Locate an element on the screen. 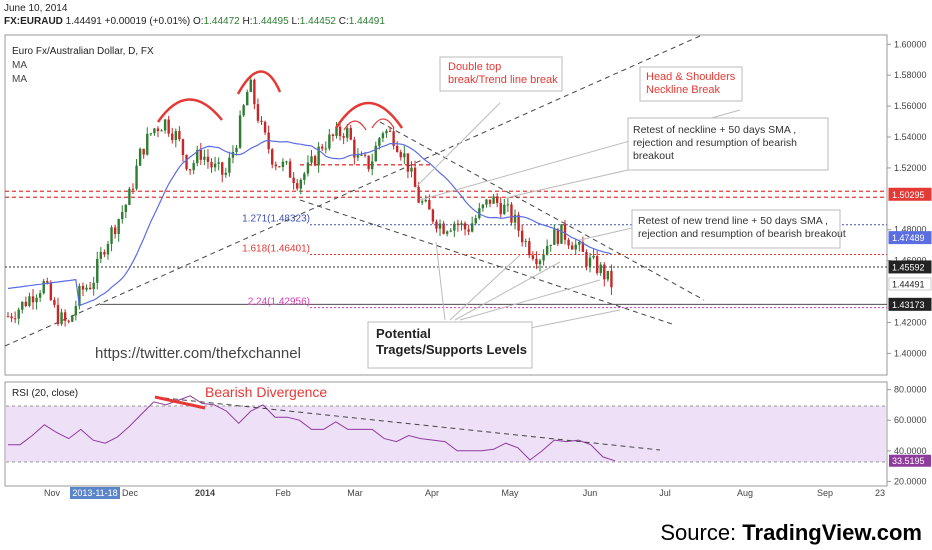 This screenshot has height=550, width=932. trendline-channel-lower is located at coordinates (486, 262).